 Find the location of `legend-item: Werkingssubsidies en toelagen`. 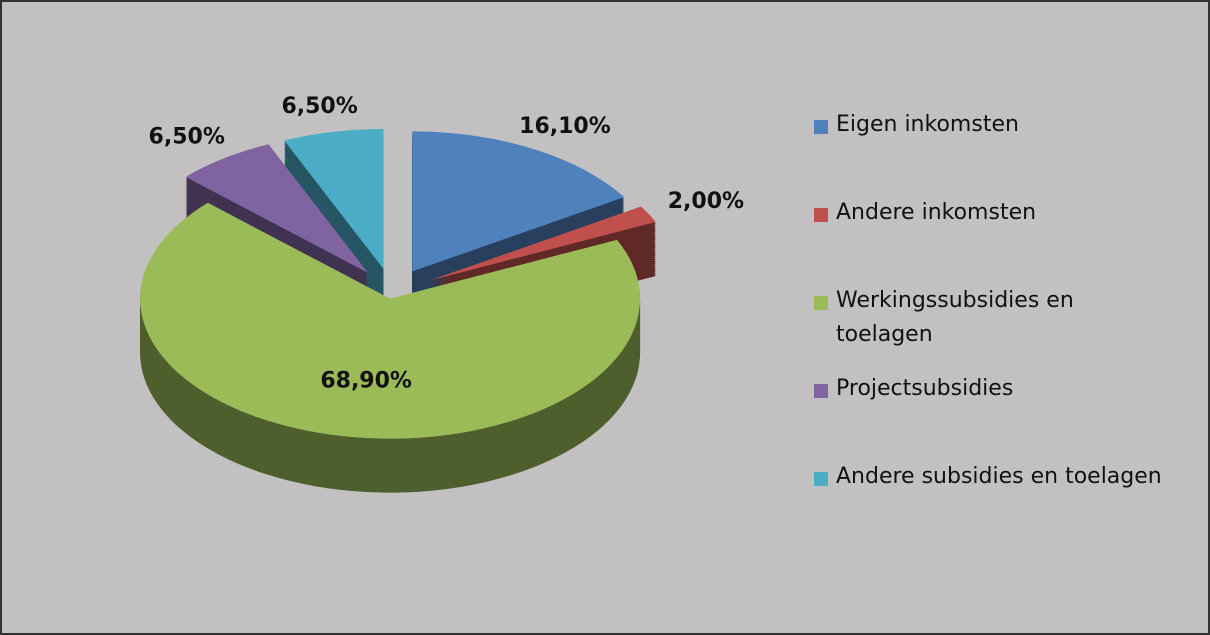

legend-item: Werkingssubsidies en toelagen is located at coordinates (1004, 333).